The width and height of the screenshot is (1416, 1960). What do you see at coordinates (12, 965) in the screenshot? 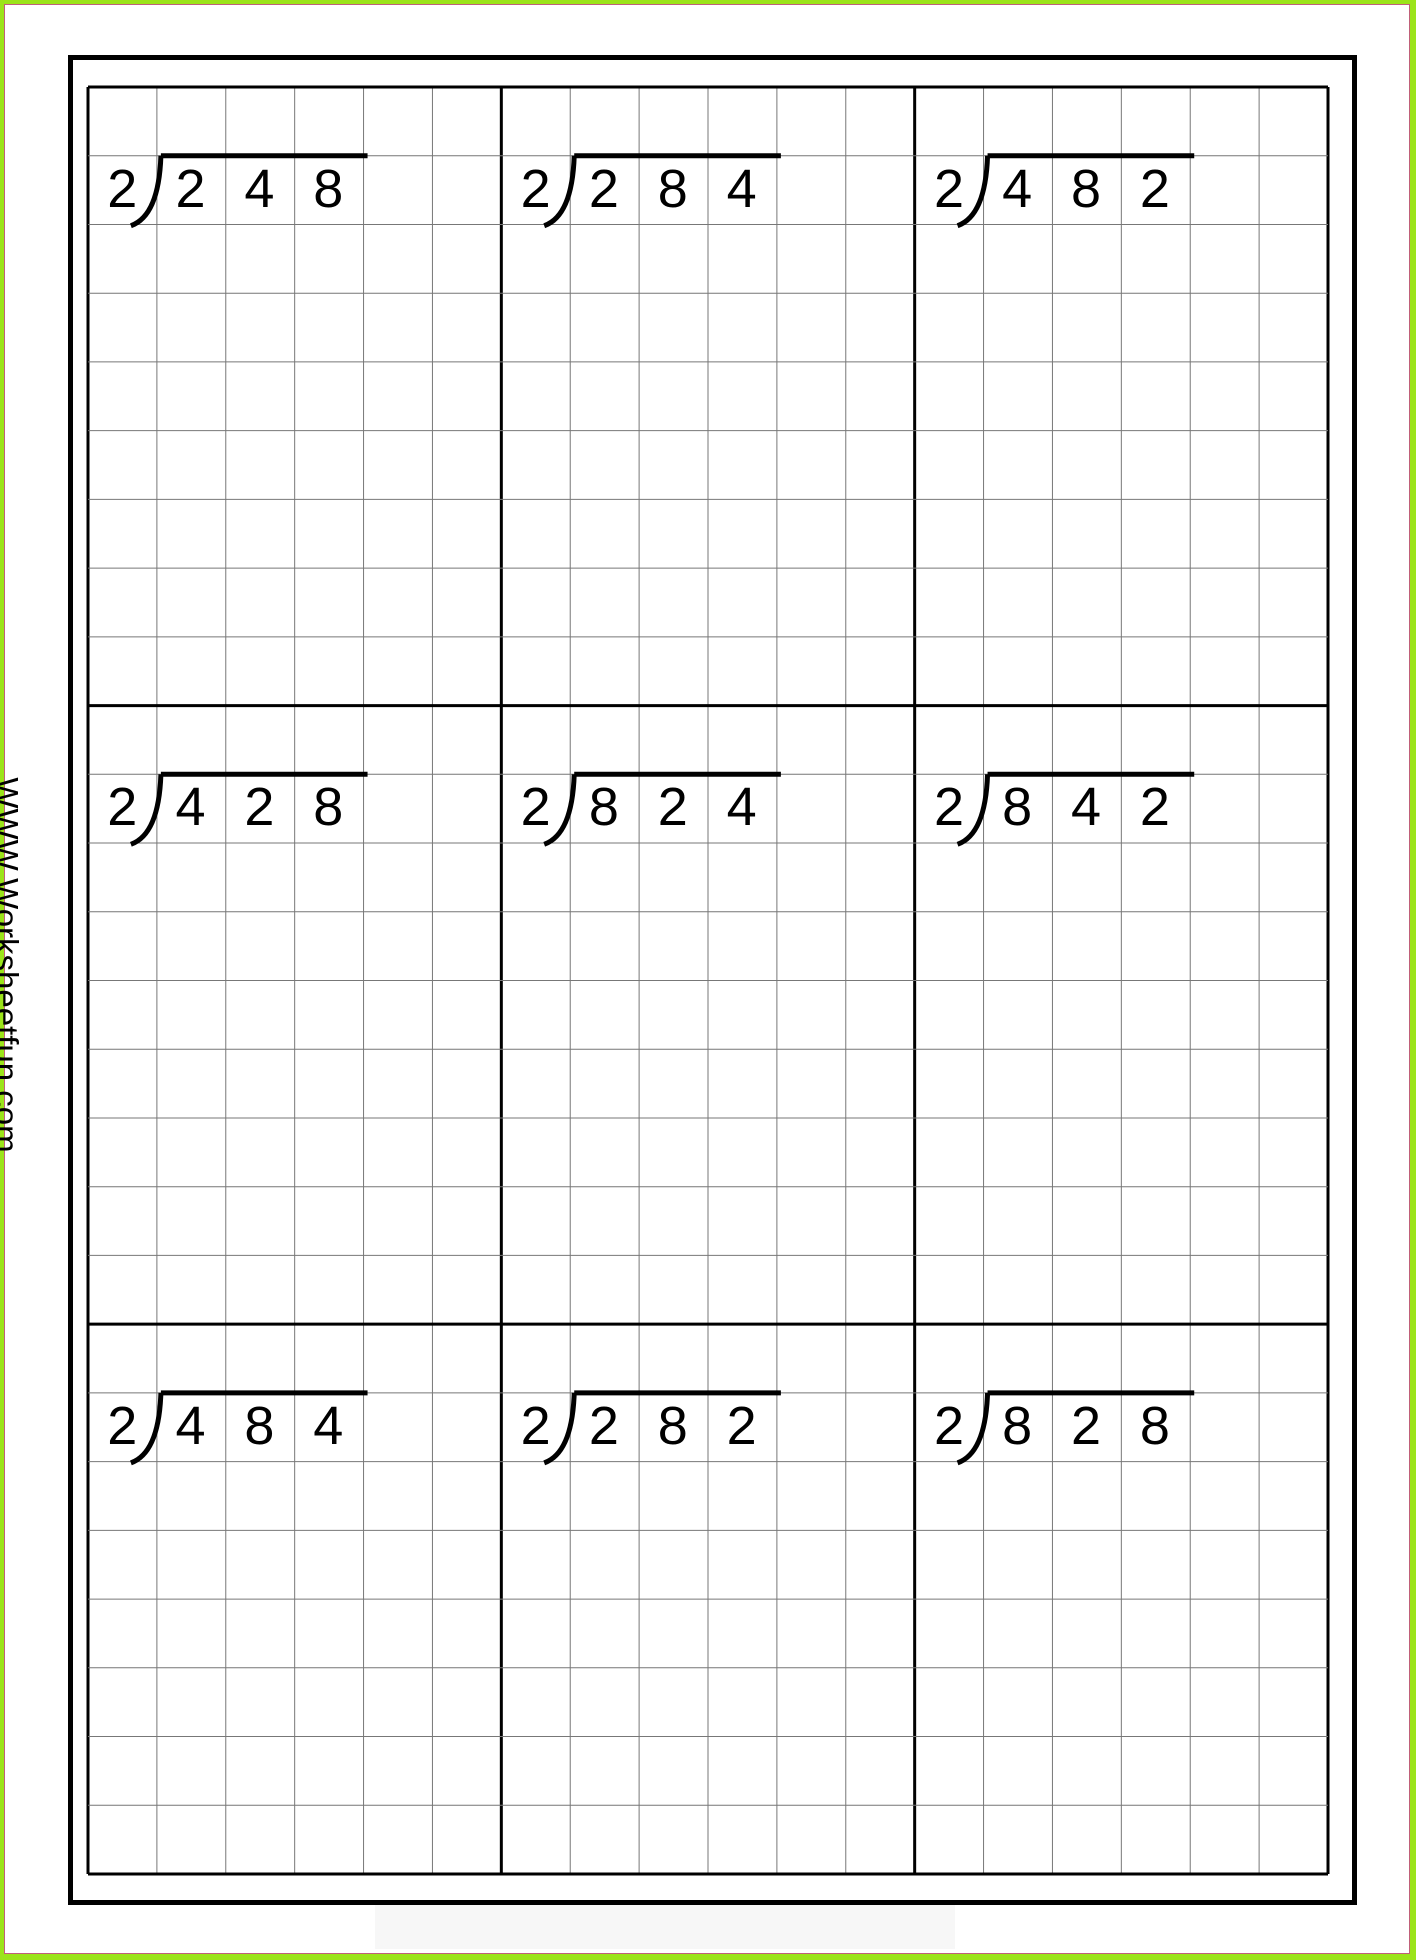
I see `watermark-text: WWW.Worksheetfun.com` at bounding box center [12, 965].